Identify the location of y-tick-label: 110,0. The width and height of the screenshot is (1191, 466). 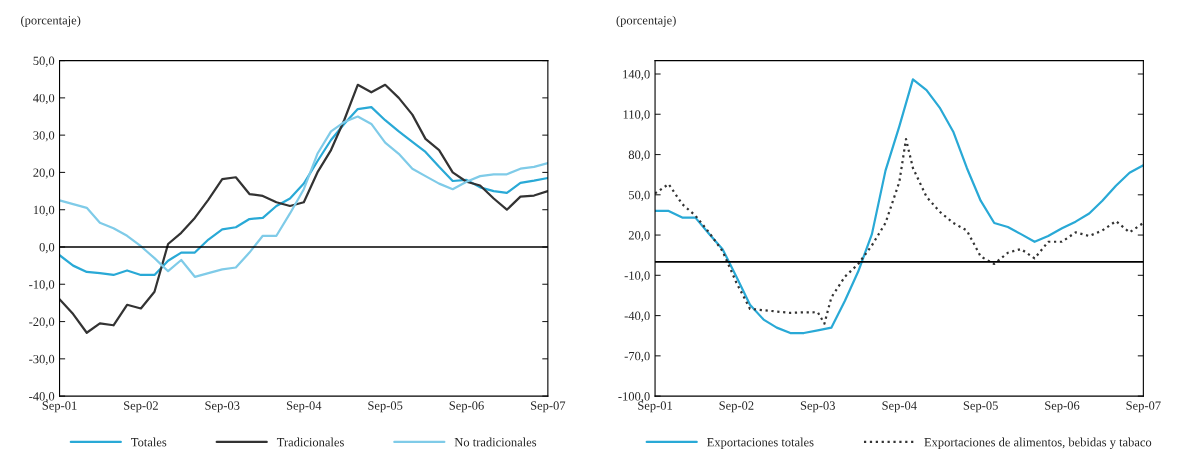
(636, 115).